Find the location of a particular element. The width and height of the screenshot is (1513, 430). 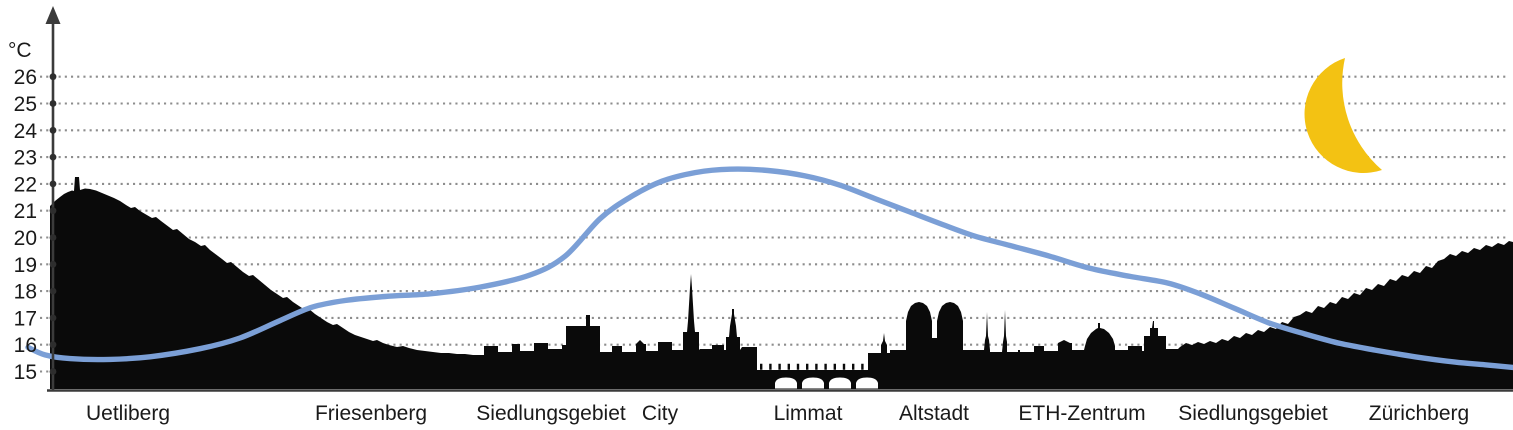

x-axis-label-8: Siedlungsgebiet is located at coordinates (1253, 413).